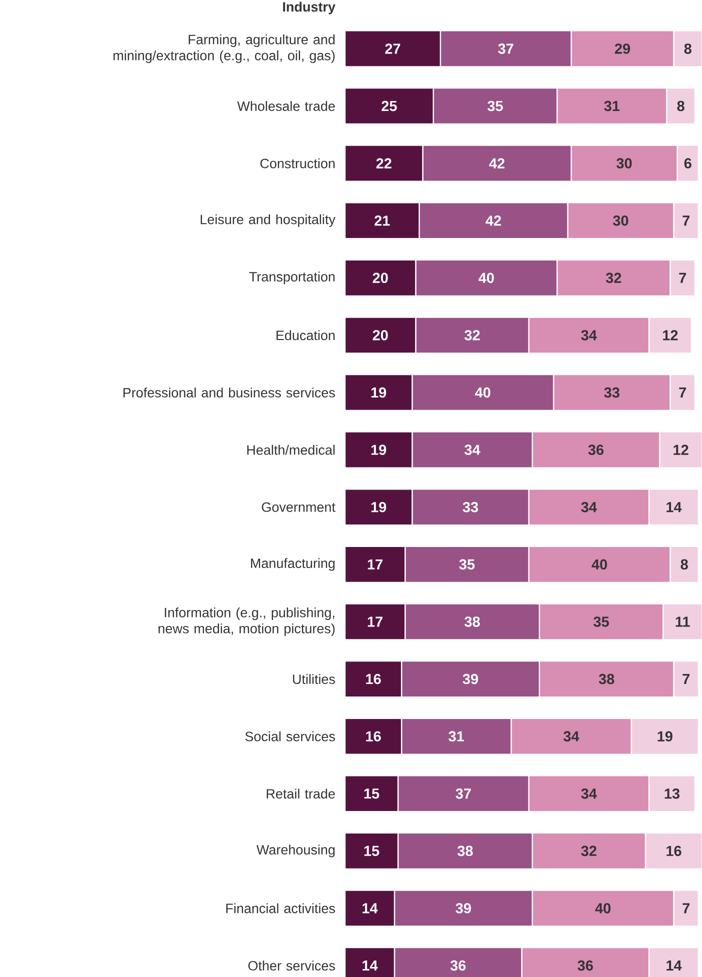 The width and height of the screenshot is (702, 977). I want to click on data-label: 27, so click(392, 49).